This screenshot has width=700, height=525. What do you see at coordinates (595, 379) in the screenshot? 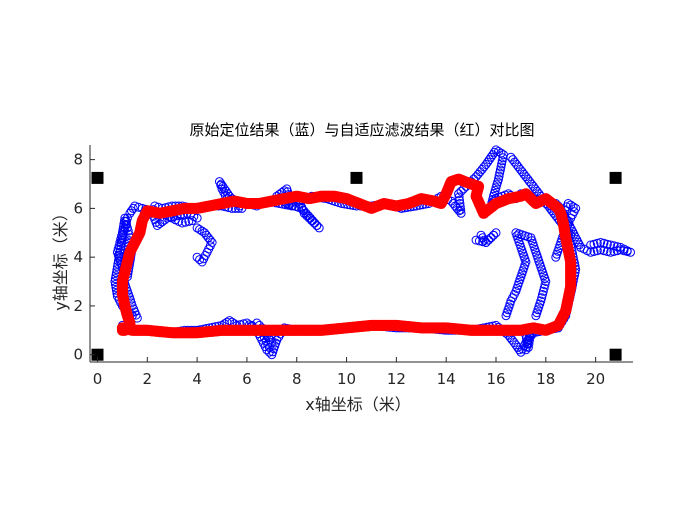
I see `x-tick-label: 20` at bounding box center [595, 379].